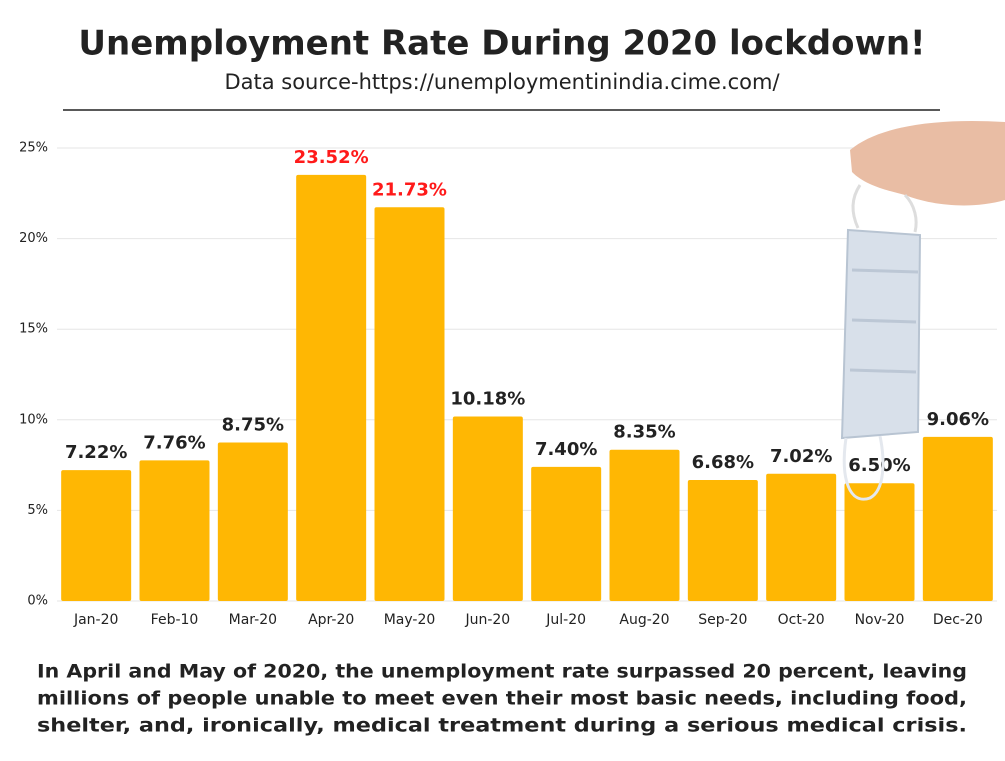  What do you see at coordinates (644, 432) in the screenshot?
I see `value-label: 8.35%` at bounding box center [644, 432].